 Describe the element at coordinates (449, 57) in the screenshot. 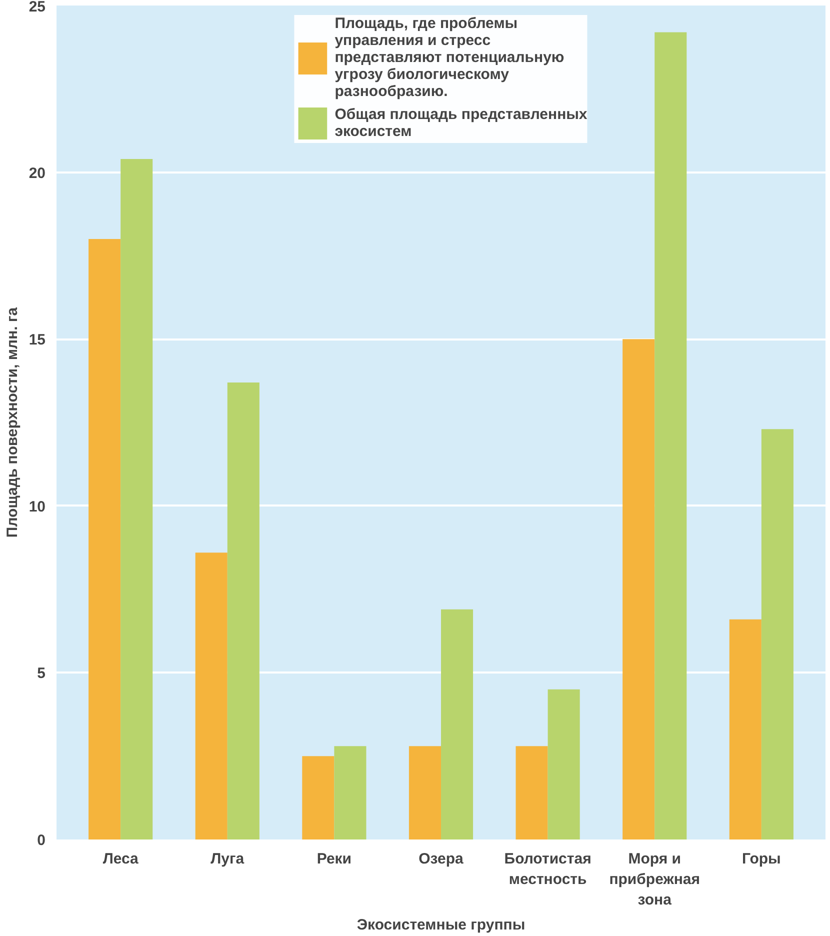

I see `legend-label: Площадь, где проблемы управления и стресс представляют потенциальную угрозу биологическому разнообразию.` at that location.